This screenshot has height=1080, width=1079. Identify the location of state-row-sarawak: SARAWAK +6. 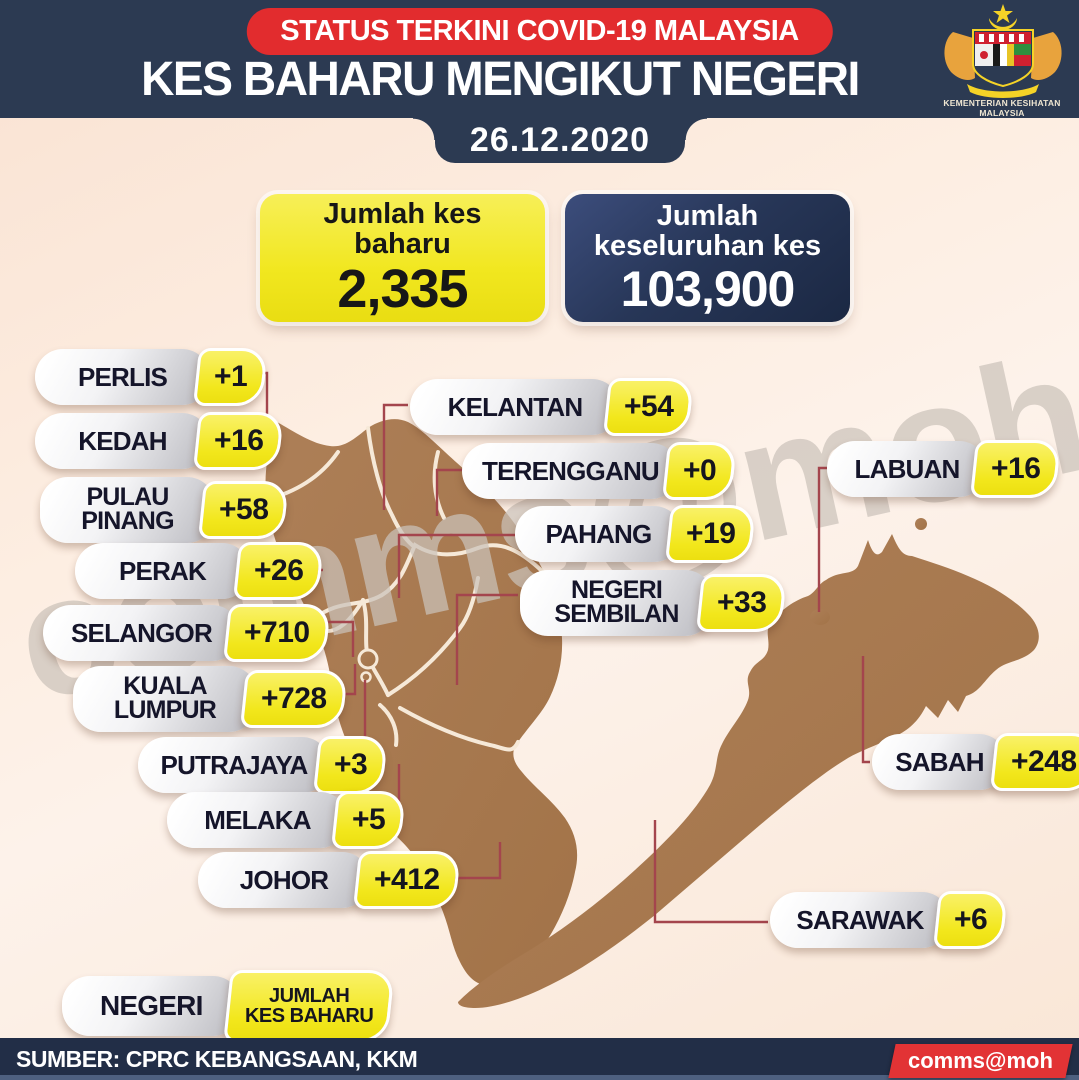
(889, 920).